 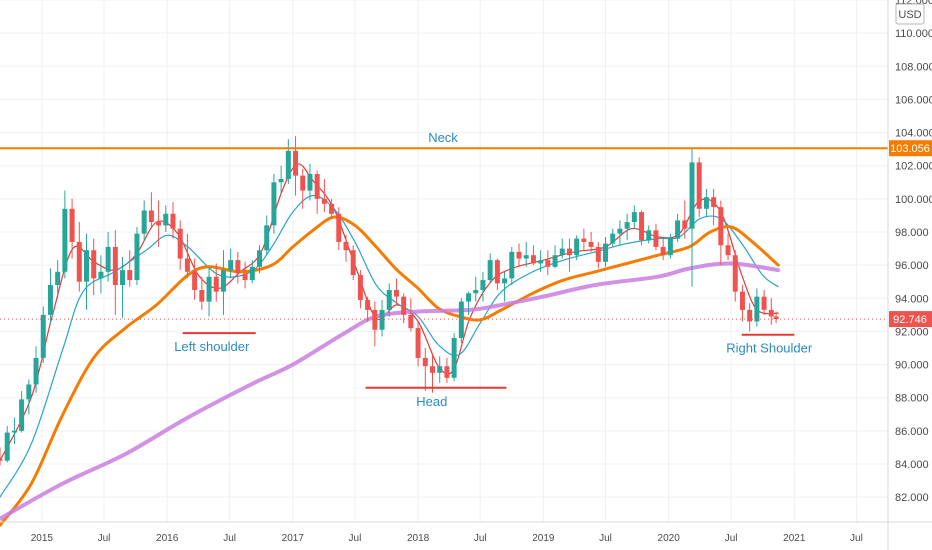 I want to click on currency-box, so click(x=910, y=14).